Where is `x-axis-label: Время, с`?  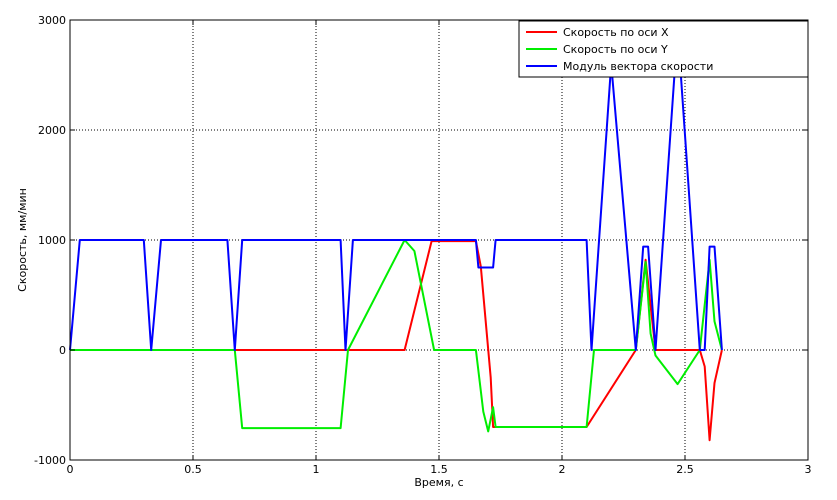
x-axis-label: Время, с is located at coordinates (438, 482).